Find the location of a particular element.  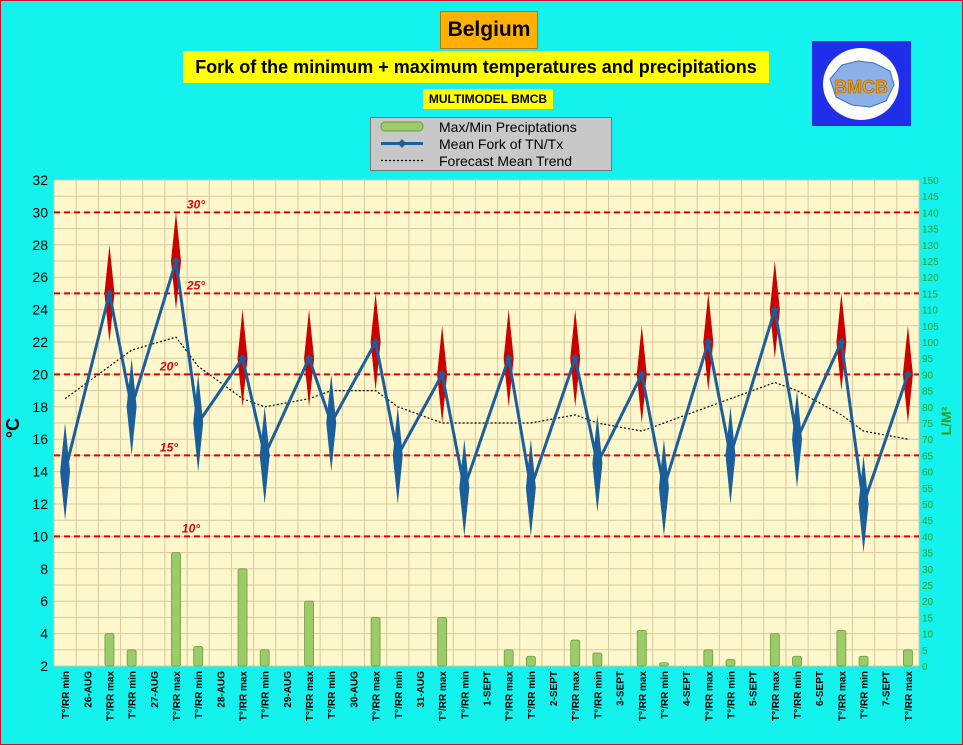

legend-label-precip: Max/Min Preciptations is located at coordinates (508, 126).